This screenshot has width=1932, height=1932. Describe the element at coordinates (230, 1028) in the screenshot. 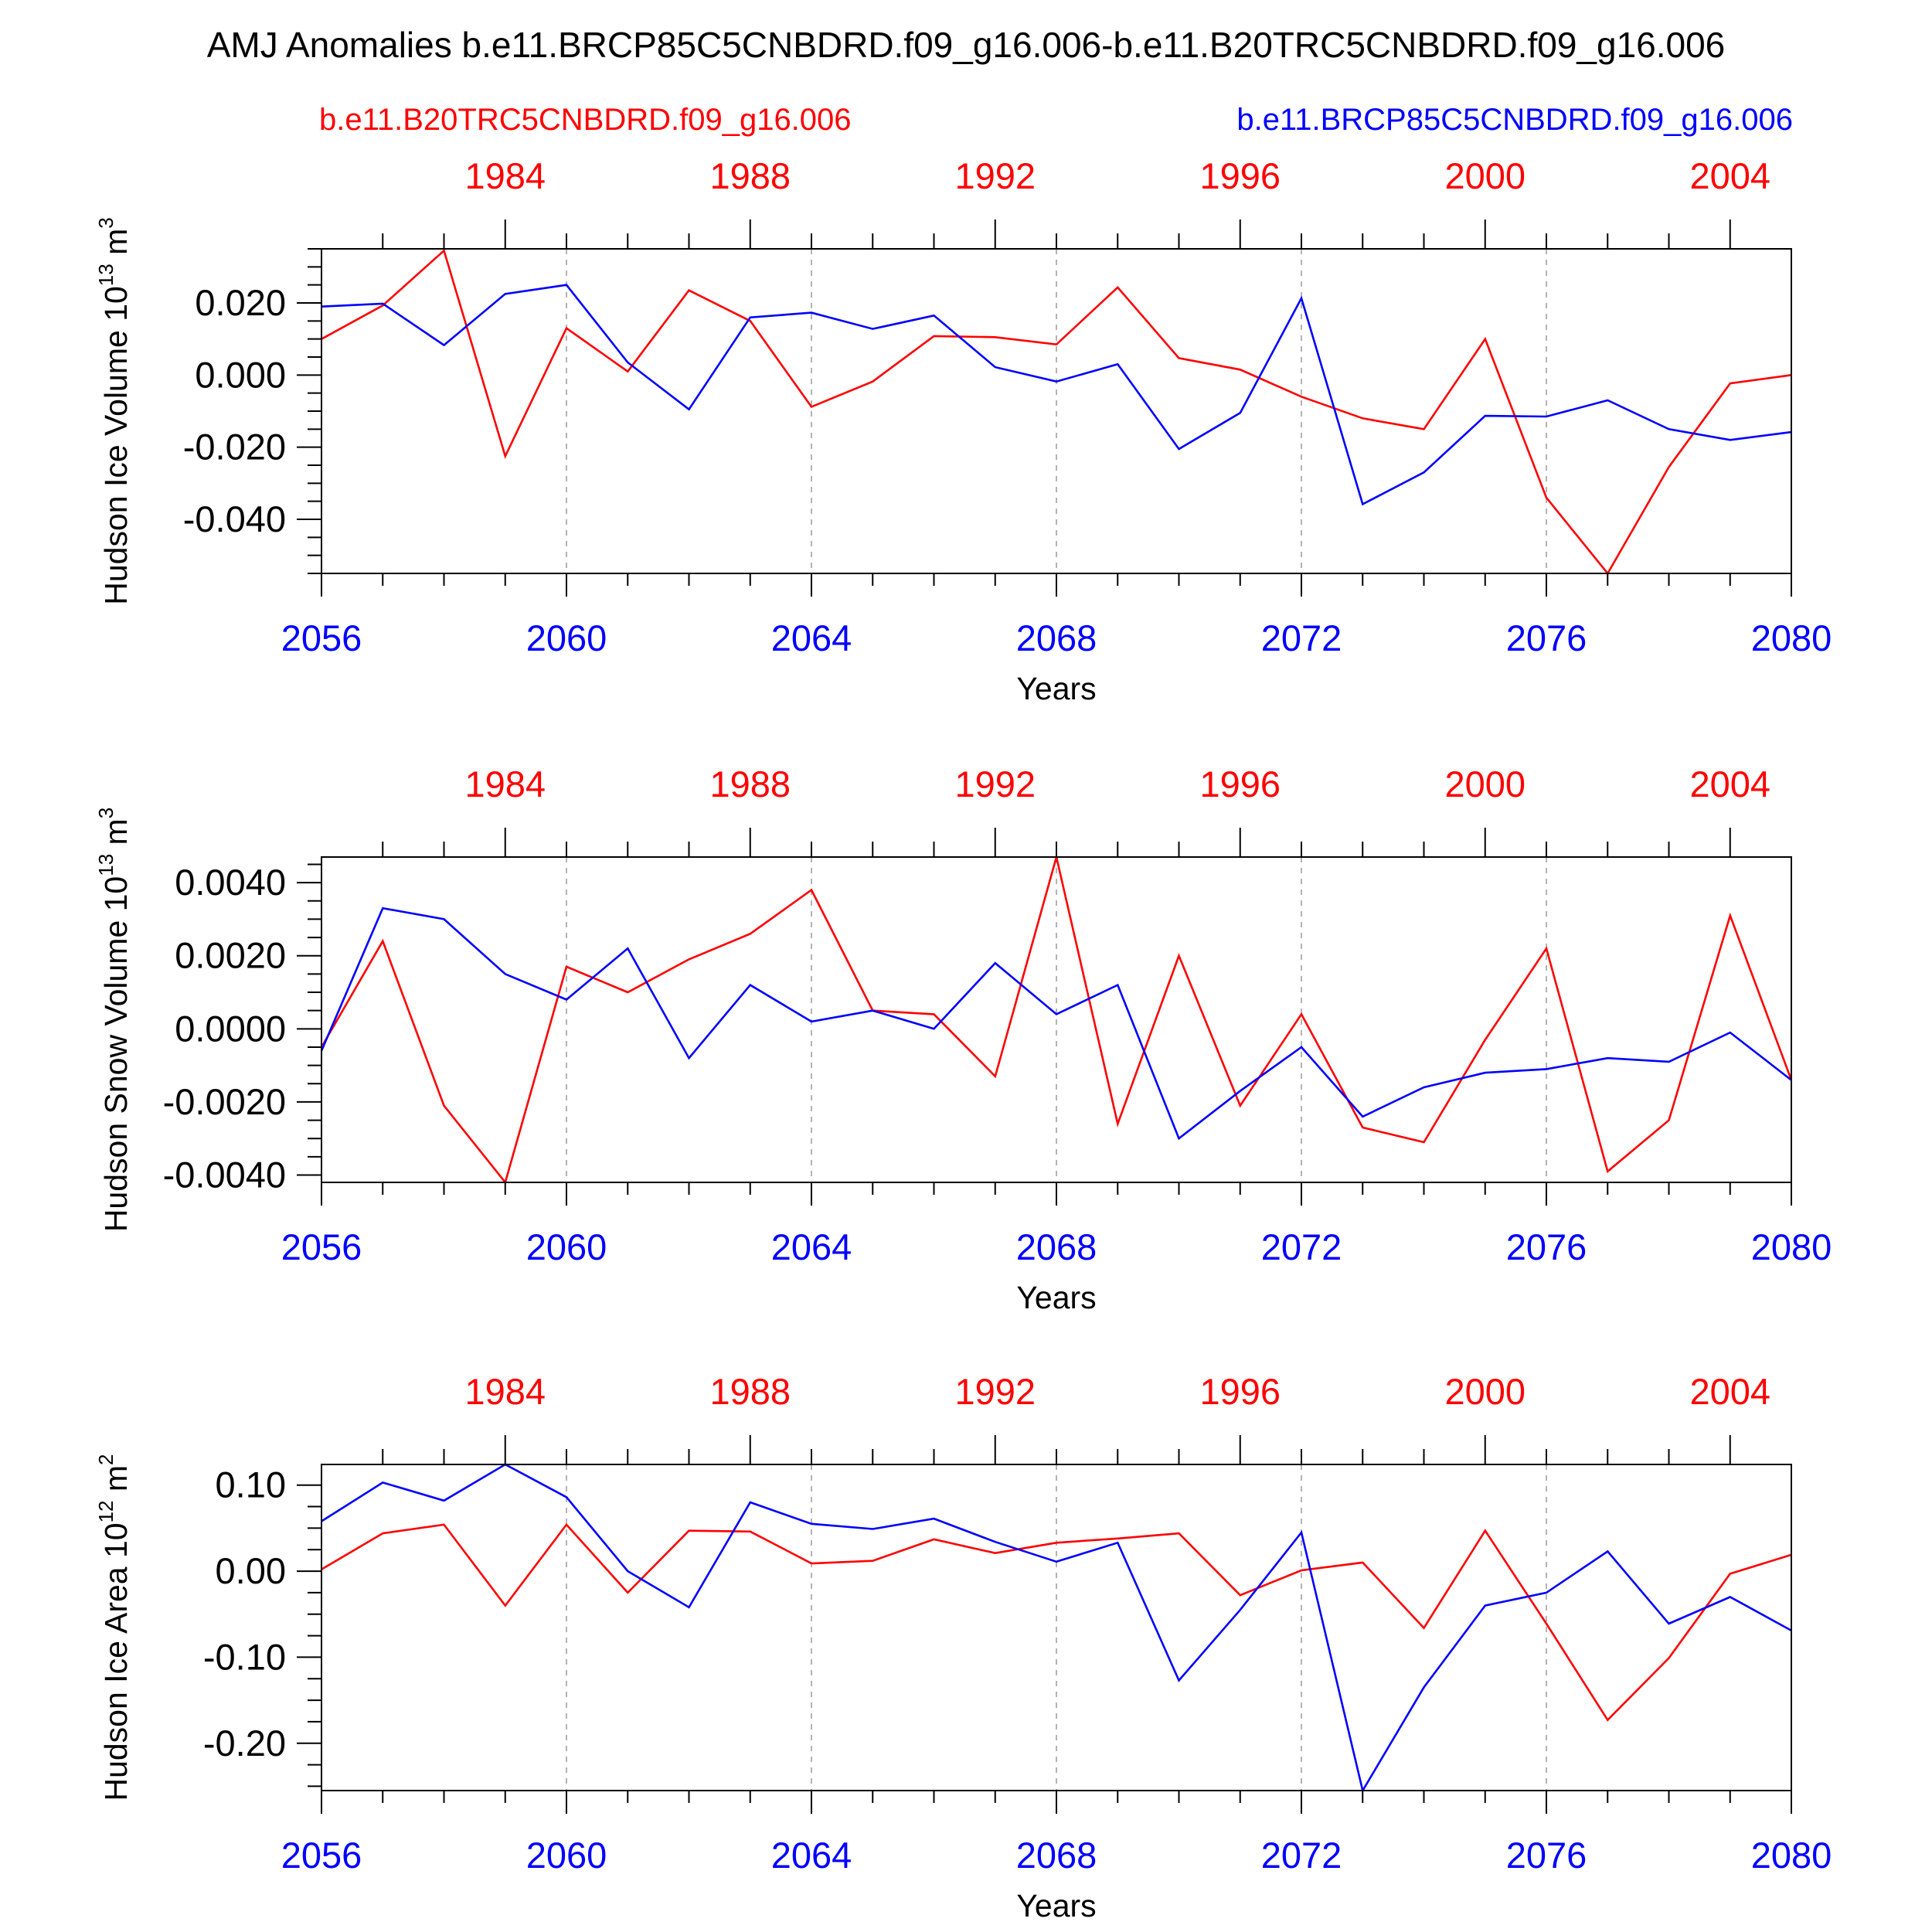

I see `y-tick-label: 0.0000` at that location.